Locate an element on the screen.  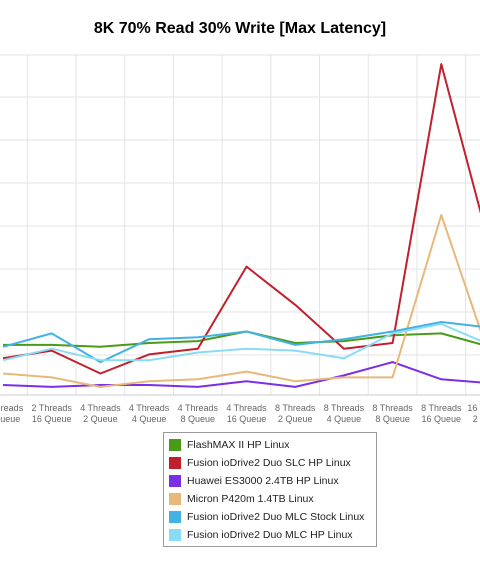
legend-label: Huawei ES3000 2.4TB HP Linux is located at coordinates (263, 481).